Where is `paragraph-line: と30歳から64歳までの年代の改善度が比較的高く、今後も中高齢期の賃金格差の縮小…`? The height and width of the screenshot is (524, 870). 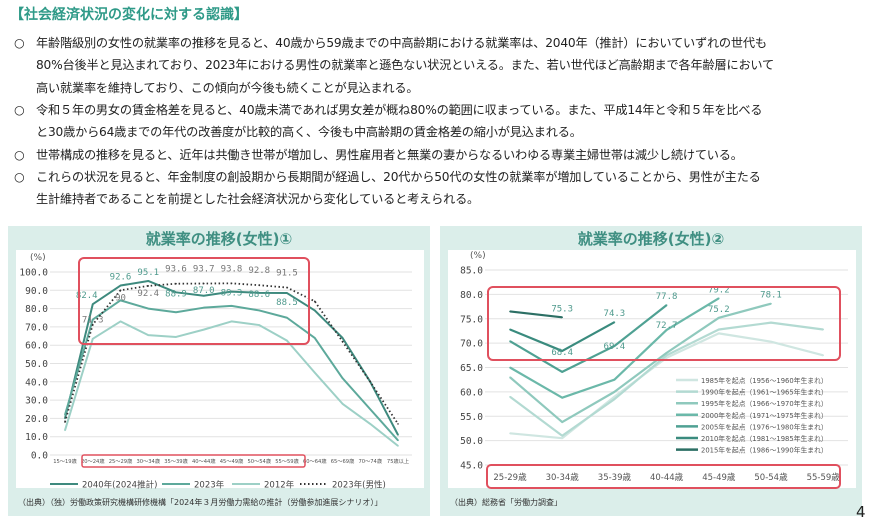 paragraph-line: と30歳から64歳までの年代の改善度が比較的高く、今後も中高齢期の賃金格差の縮小… is located at coordinates (309, 132).